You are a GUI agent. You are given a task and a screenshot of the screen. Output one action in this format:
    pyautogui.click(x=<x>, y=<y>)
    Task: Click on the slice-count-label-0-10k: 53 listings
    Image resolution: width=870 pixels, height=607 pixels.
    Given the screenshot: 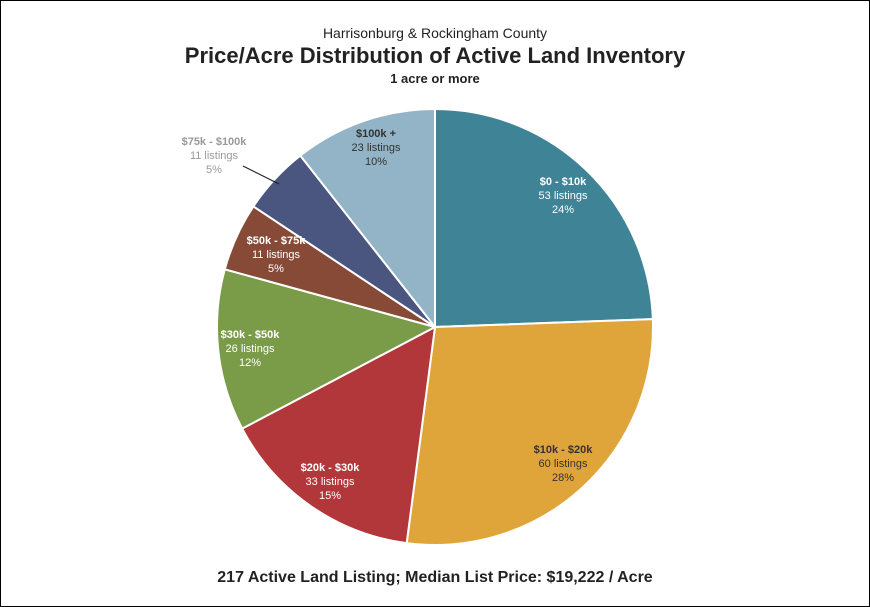 What is the action you would take?
    pyautogui.click(x=563, y=196)
    